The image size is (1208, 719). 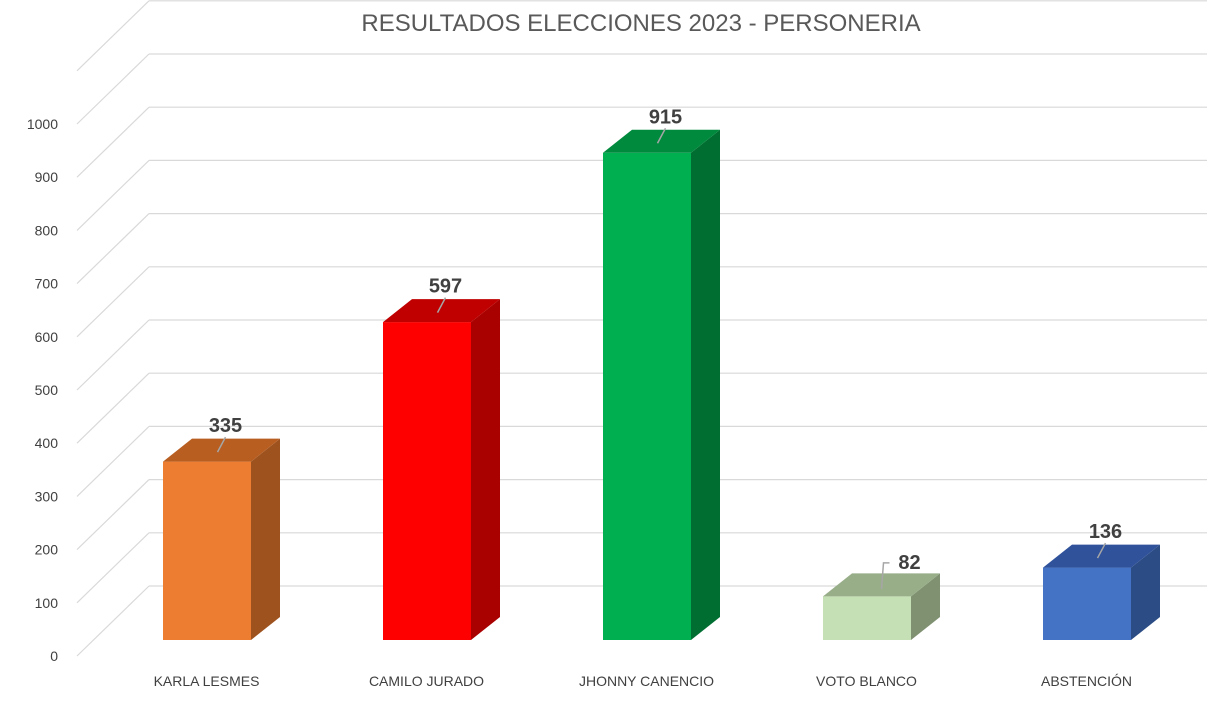 I want to click on y-tick-label: 900, so click(x=47, y=177).